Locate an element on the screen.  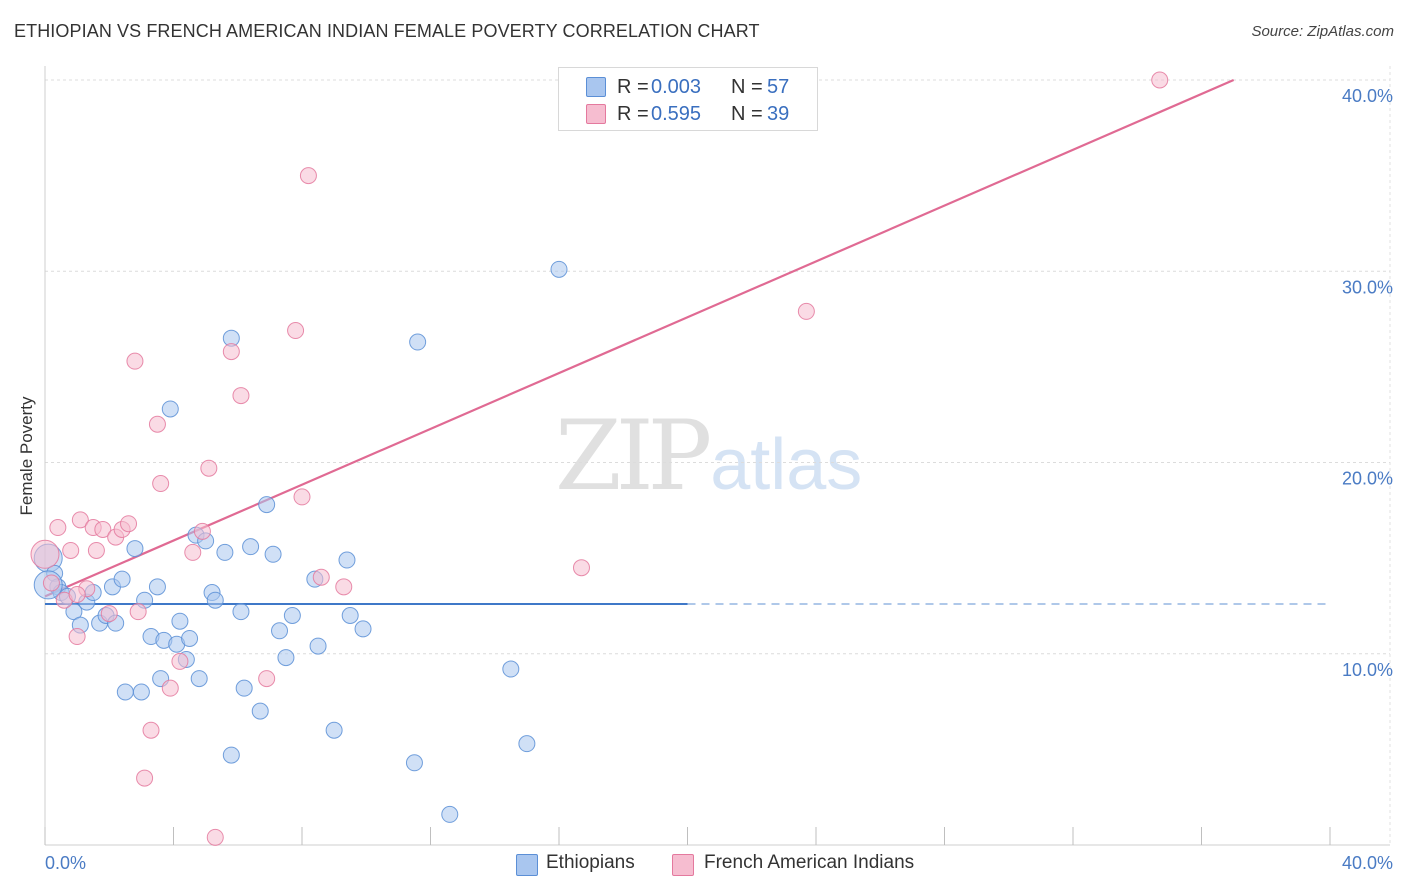
y-tick-label: 30.0% is located at coordinates (1367, 287).